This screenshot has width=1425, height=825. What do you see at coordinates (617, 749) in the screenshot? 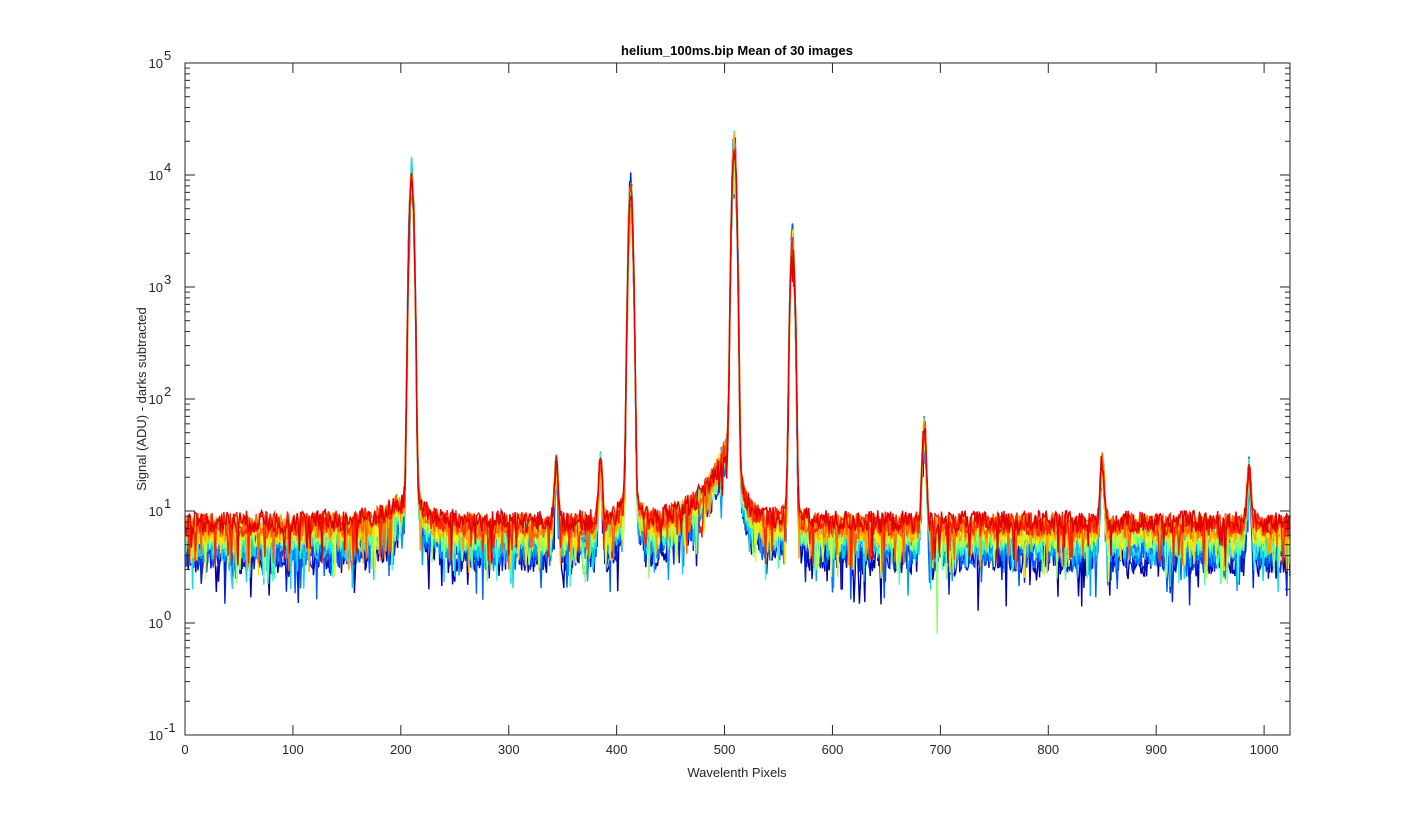
I see `x-tick-label: 400` at bounding box center [617, 749].